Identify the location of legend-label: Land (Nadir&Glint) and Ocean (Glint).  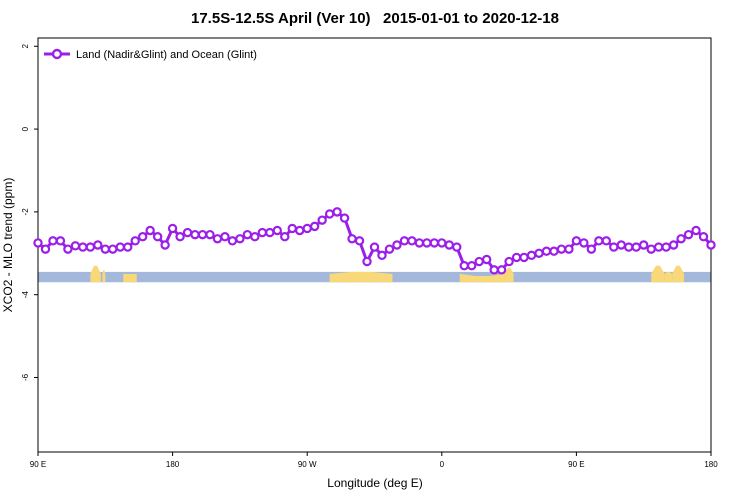
(166, 55).